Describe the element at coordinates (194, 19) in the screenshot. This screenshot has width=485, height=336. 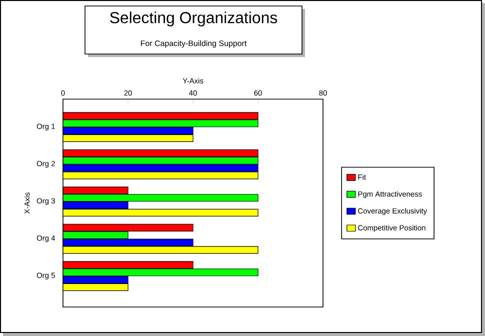
I see `chart-title: Selecting Organizations` at that location.